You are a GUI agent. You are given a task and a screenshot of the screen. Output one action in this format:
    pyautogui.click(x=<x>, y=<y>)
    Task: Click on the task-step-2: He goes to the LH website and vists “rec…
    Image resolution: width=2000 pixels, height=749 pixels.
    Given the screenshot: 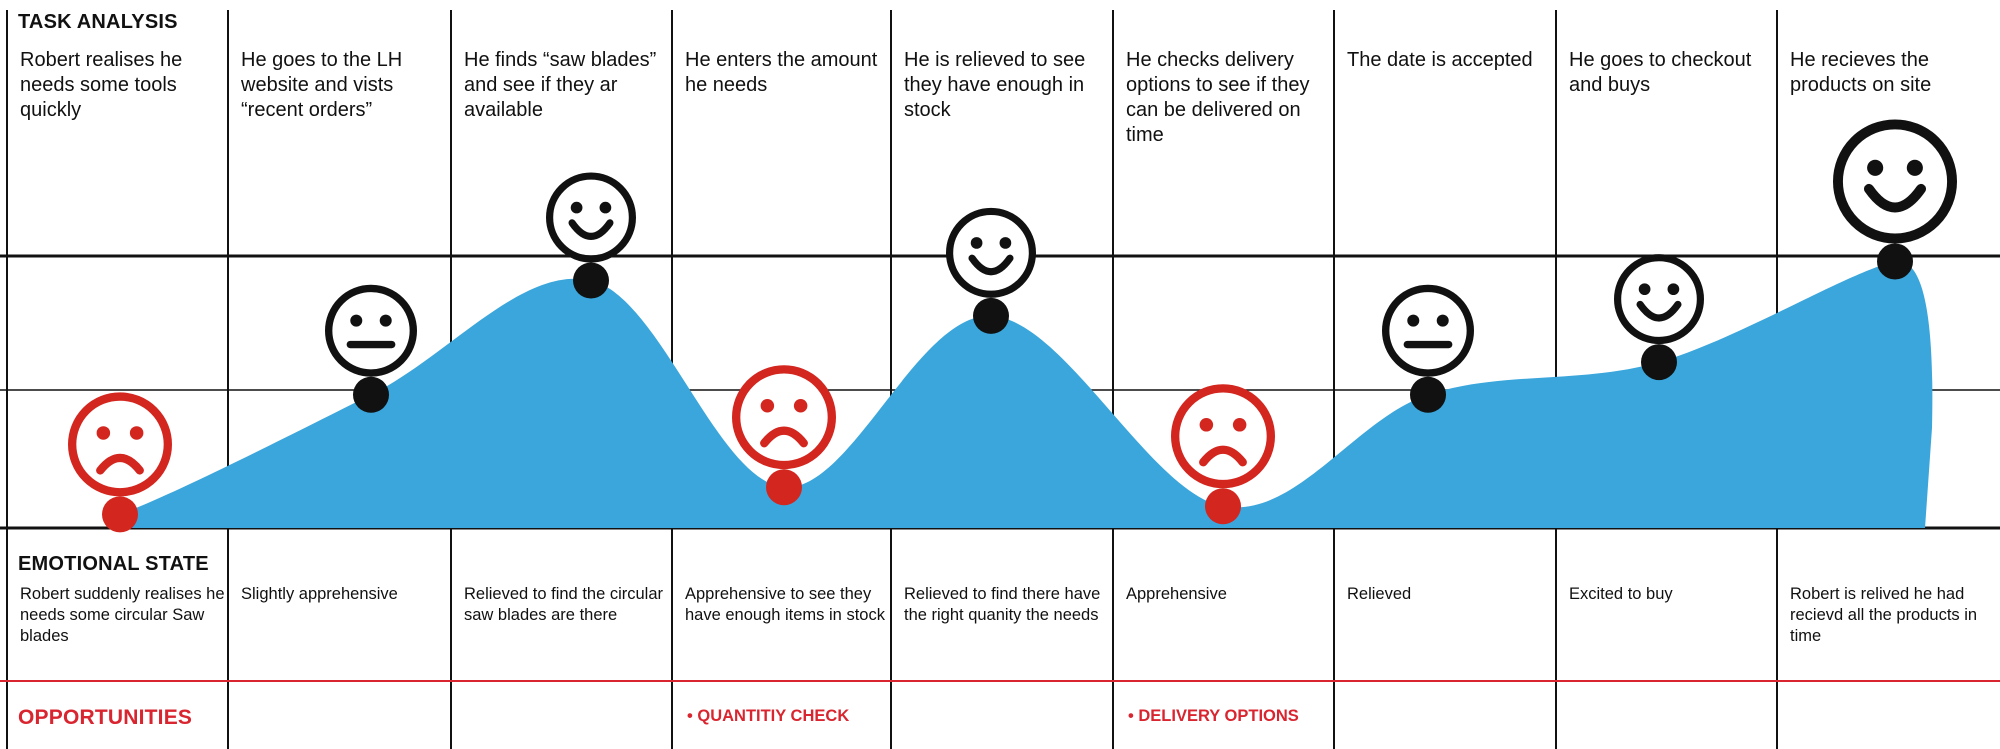 What is the action you would take?
    pyautogui.click(x=322, y=85)
    